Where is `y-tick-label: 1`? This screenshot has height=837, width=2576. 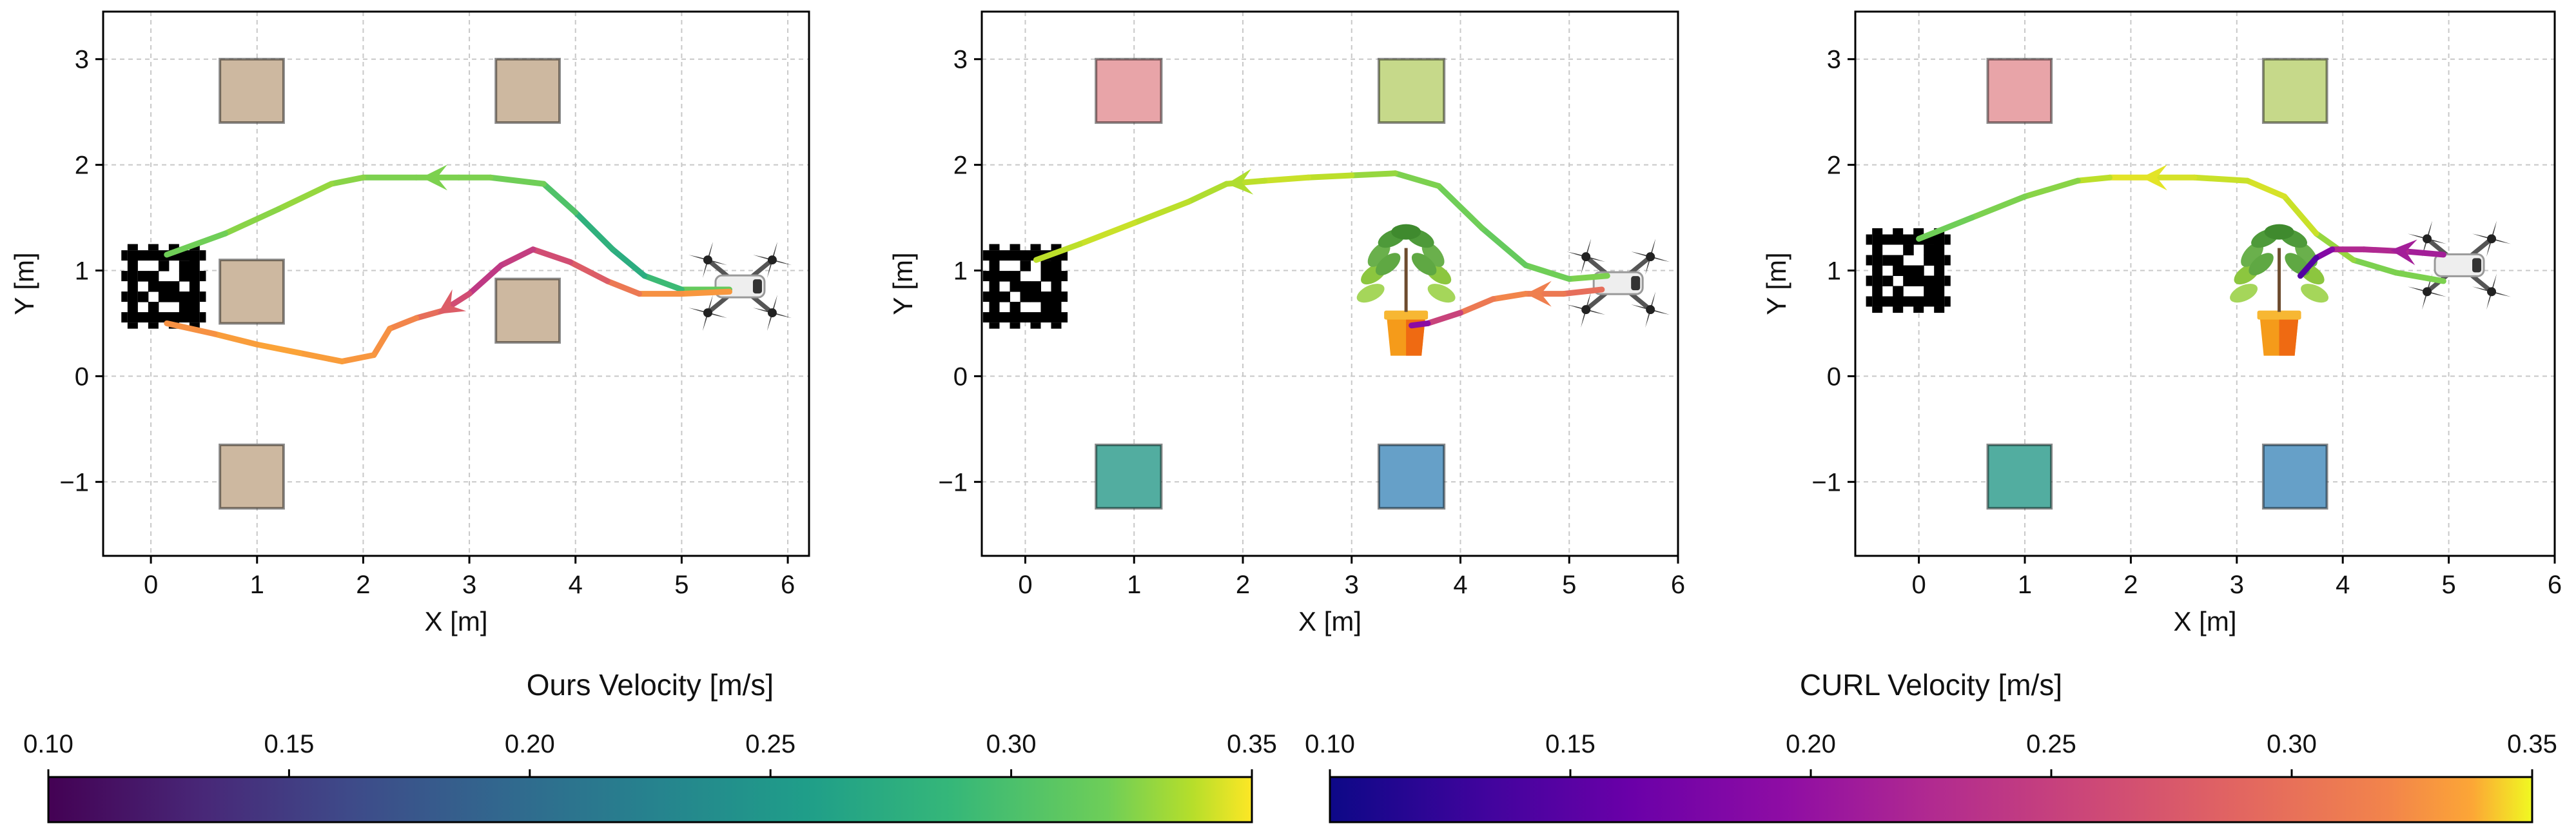 y-tick-label: 1 is located at coordinates (961, 271).